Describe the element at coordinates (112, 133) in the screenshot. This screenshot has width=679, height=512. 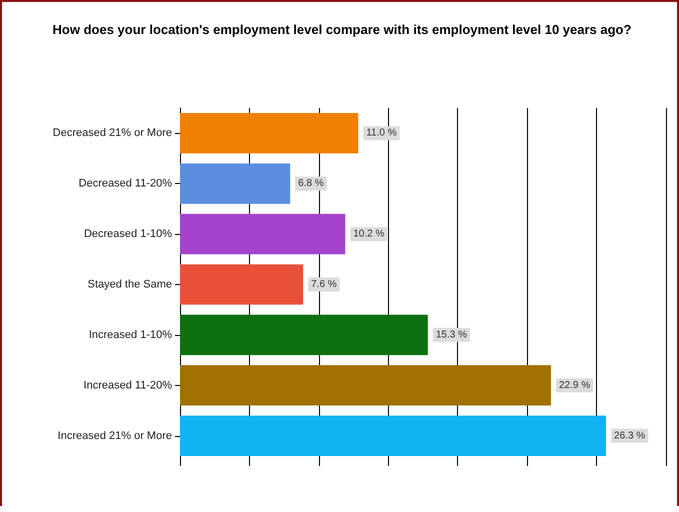
I see `y-tick-label: Decreased 21% or More` at that location.